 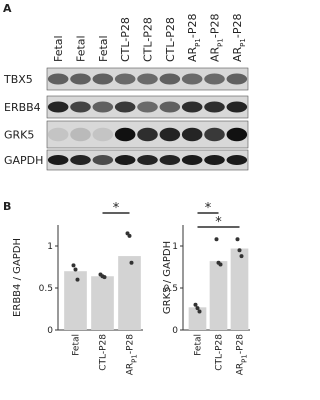 I want to click on row-label: TBX5, so click(x=18, y=79).